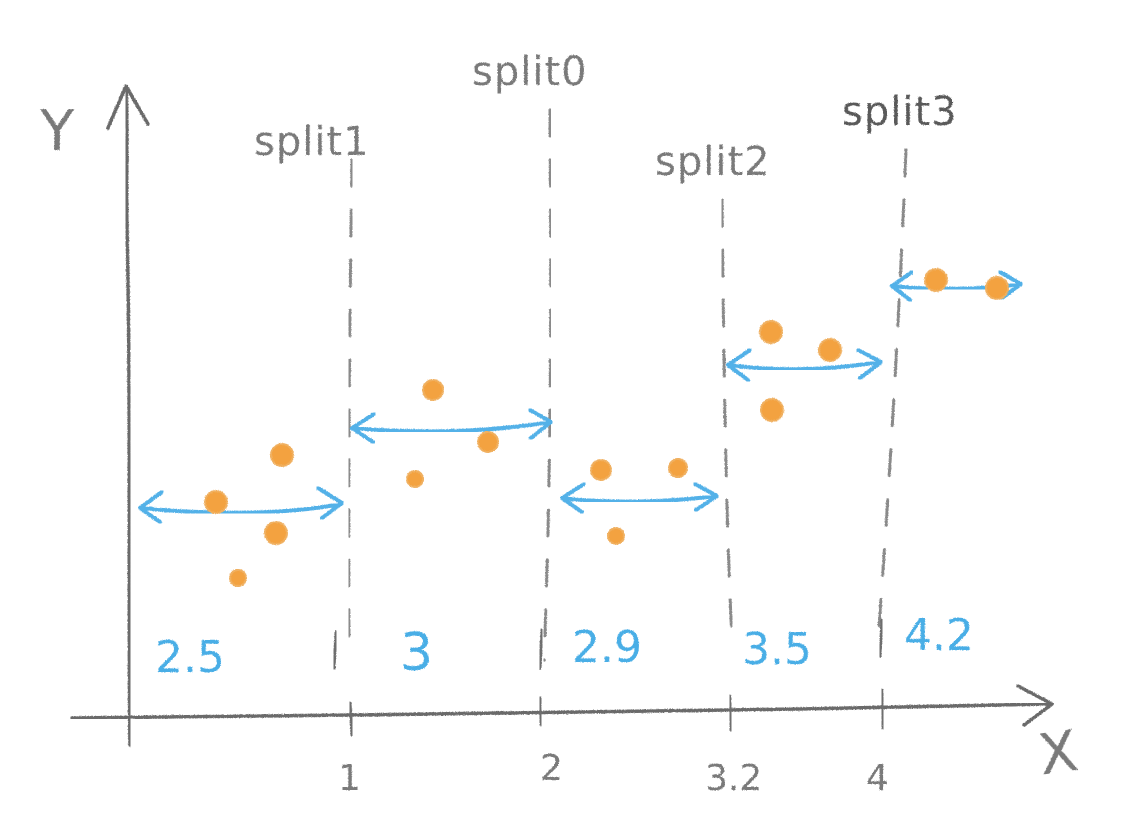 The height and width of the screenshot is (834, 1138). I want to click on y-axis-line, so click(128, 416).